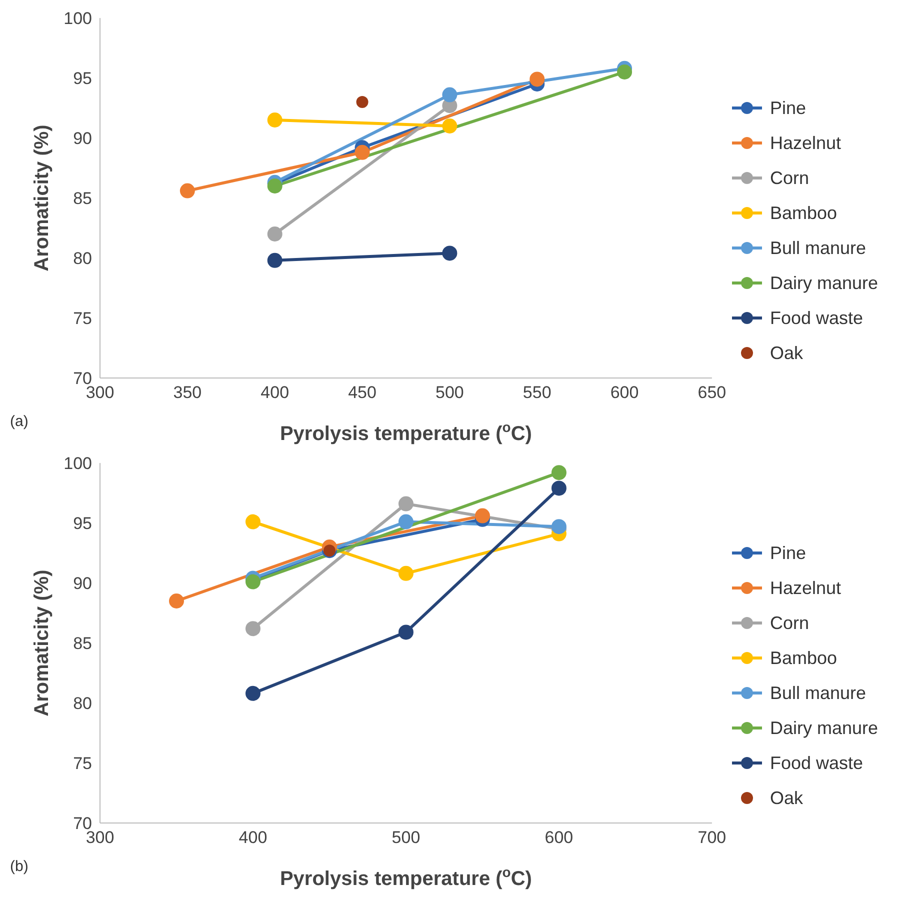 The height and width of the screenshot is (913, 908). I want to click on text: (a), so click(19, 421).